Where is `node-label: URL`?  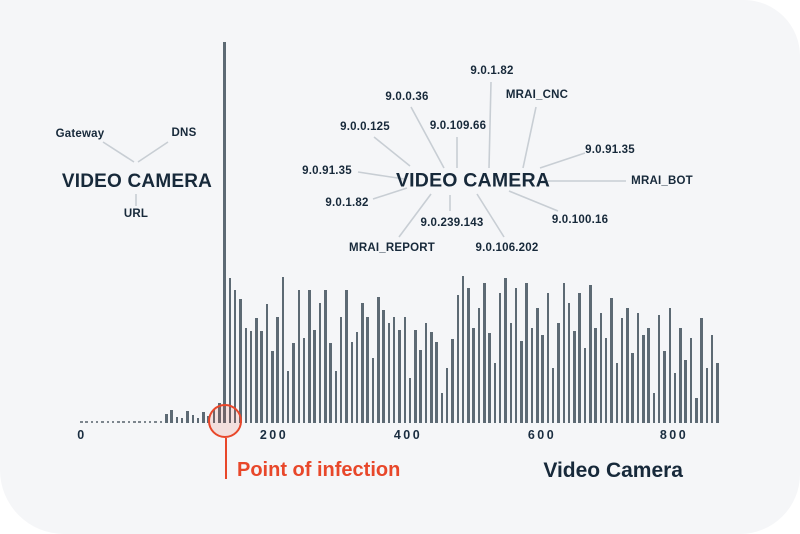 node-label: URL is located at coordinates (136, 214).